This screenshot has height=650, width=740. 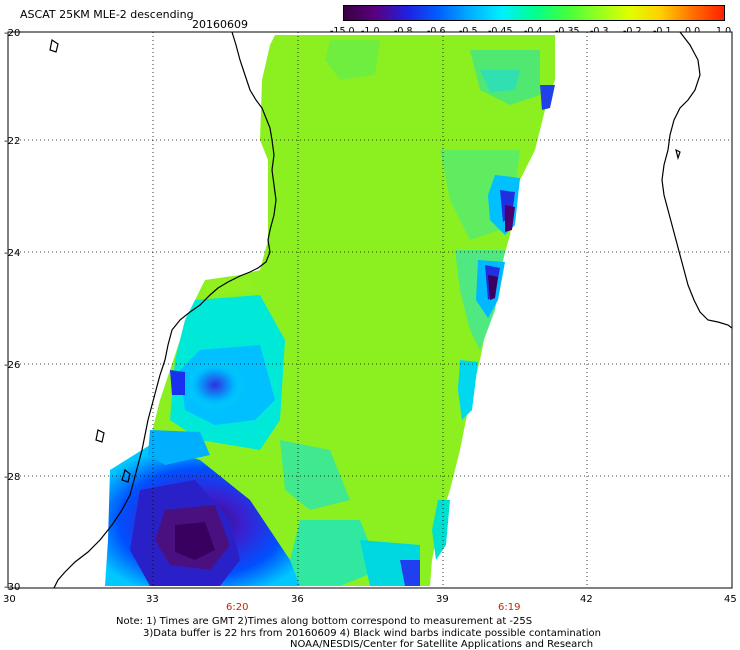 I want to click on lon-label: 45, so click(x=730, y=599).